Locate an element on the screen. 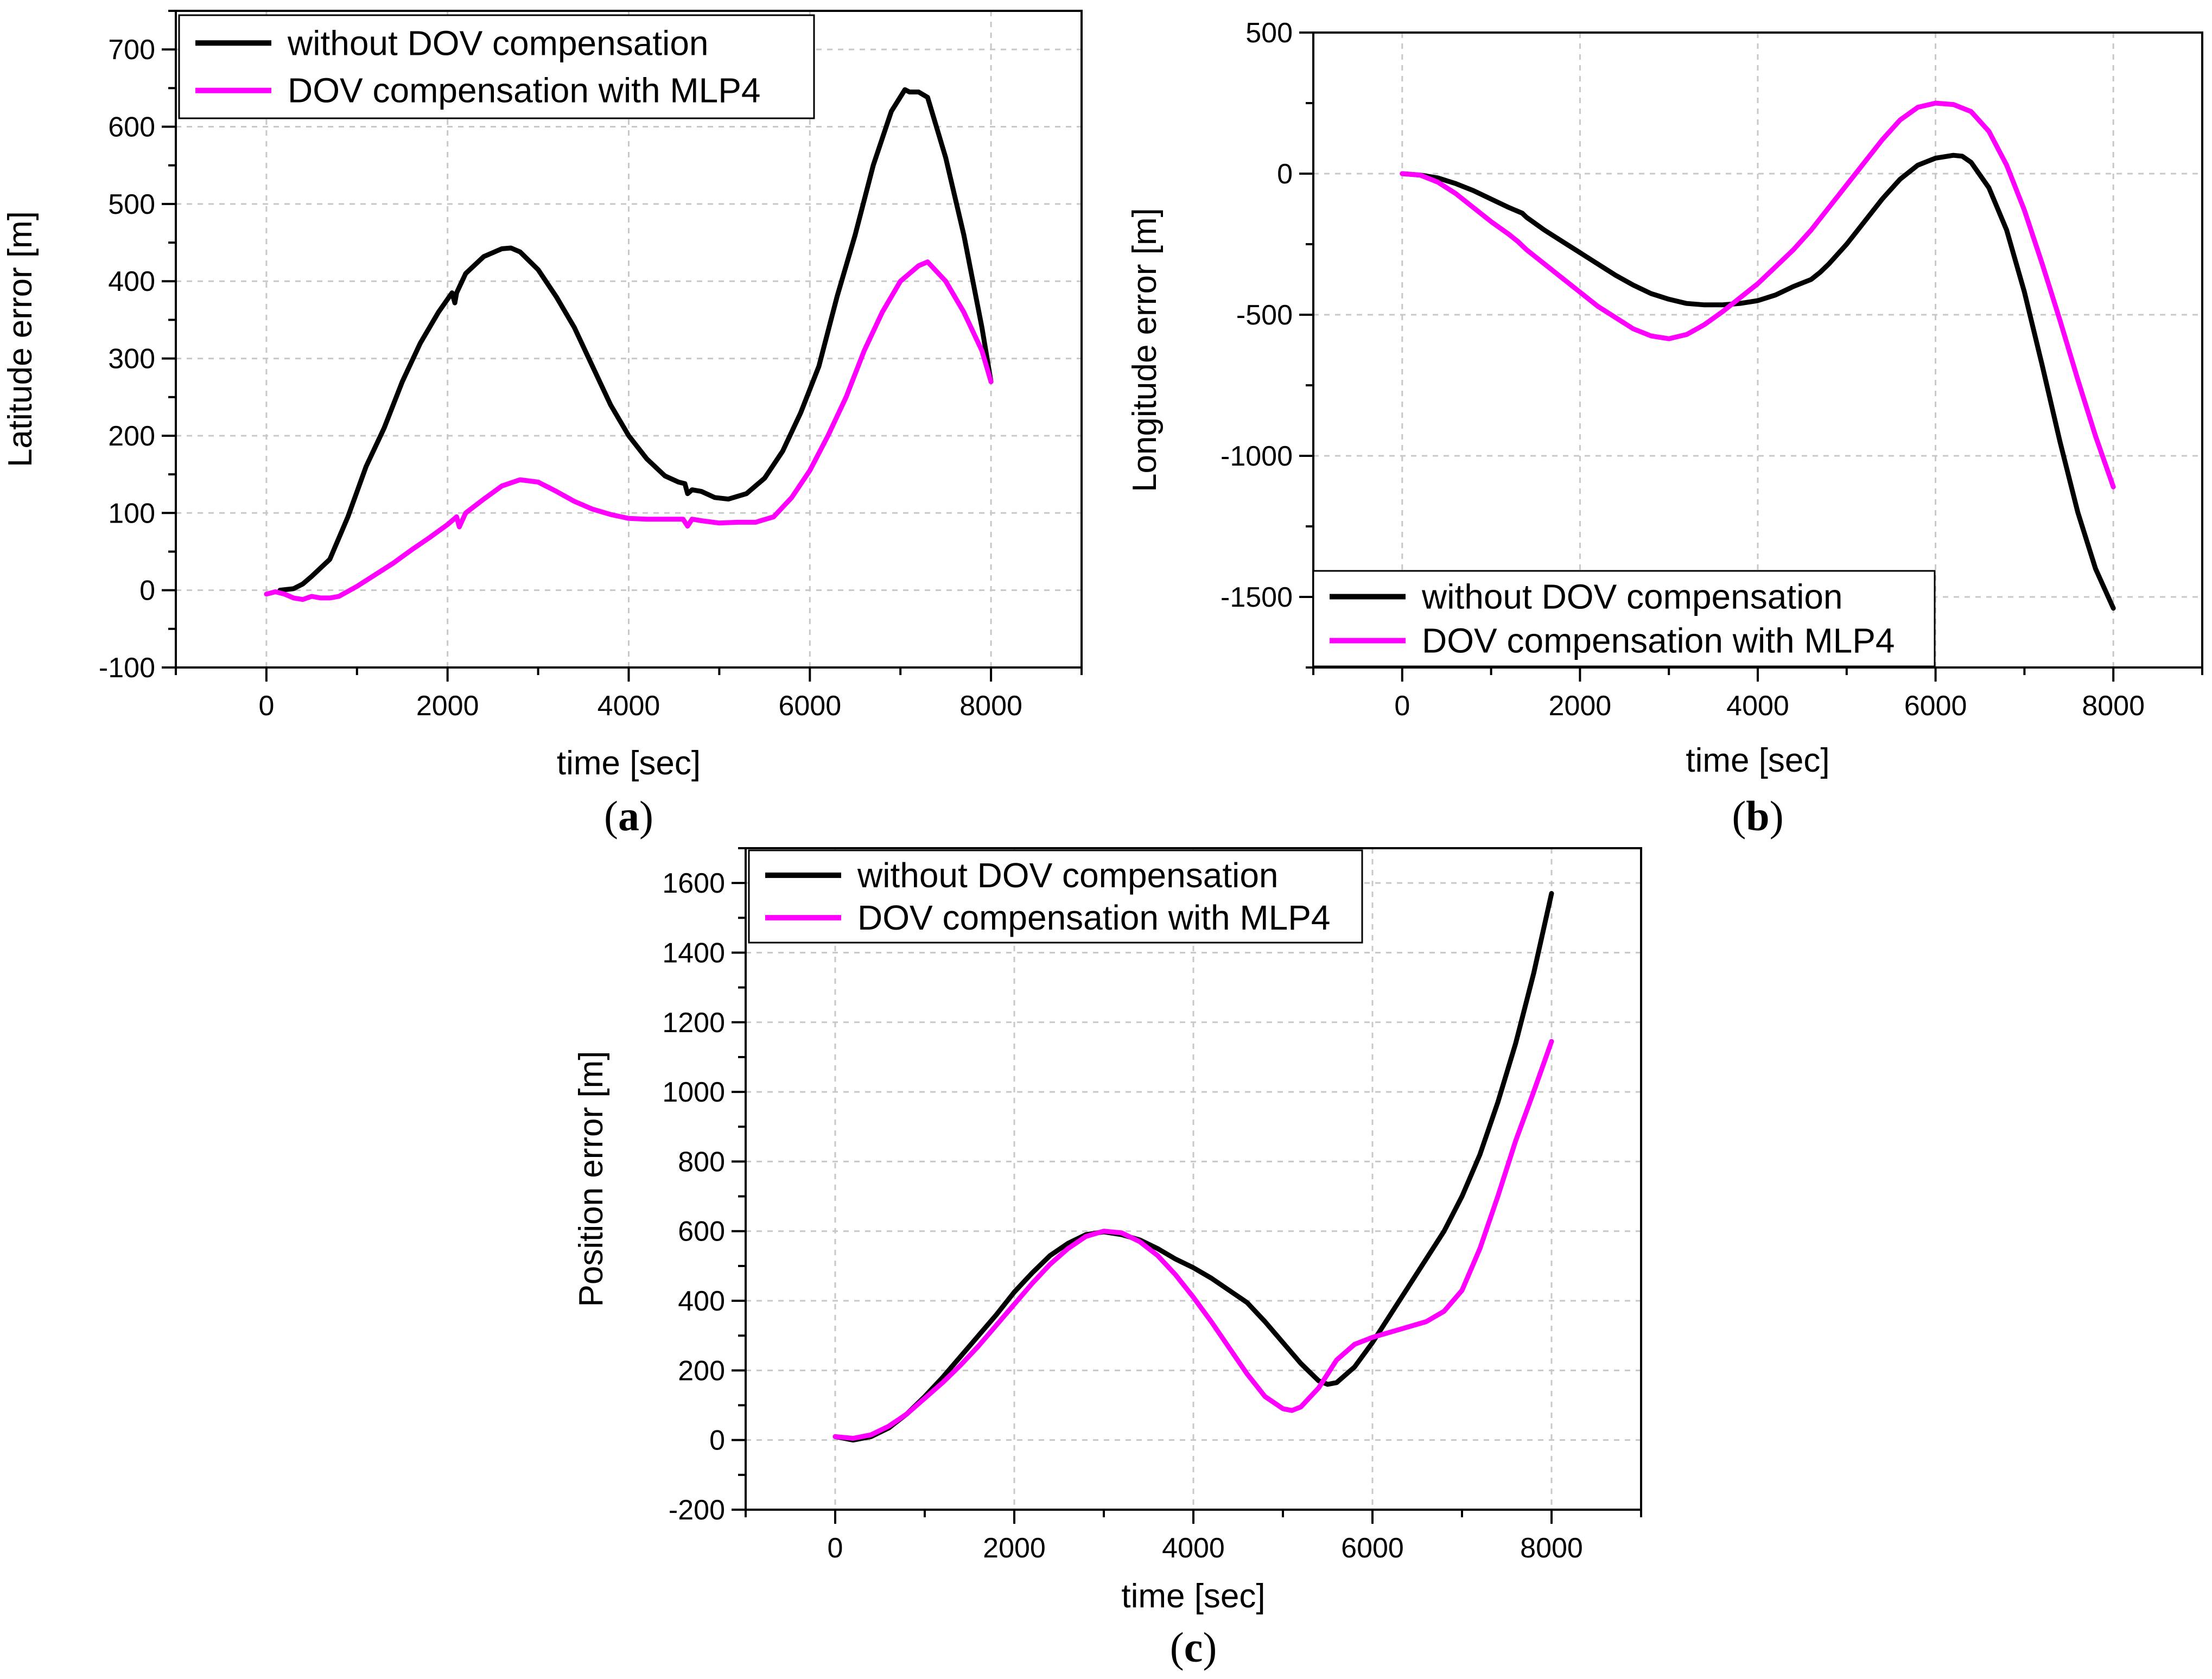 This screenshot has height=1679, width=2212. y-tick-label: 1200 is located at coordinates (693, 1023).